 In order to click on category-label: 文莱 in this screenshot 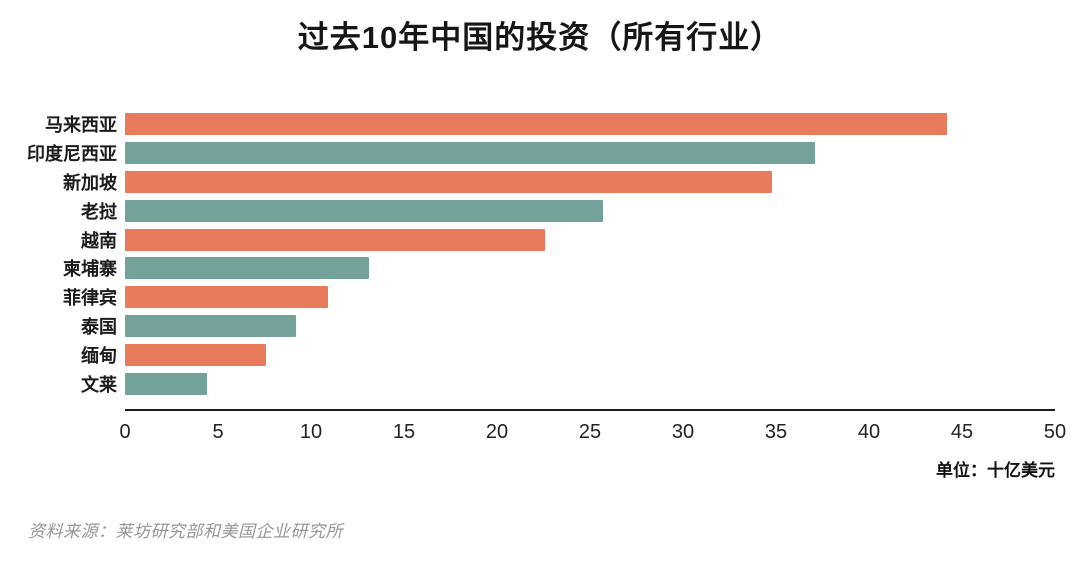, I will do `click(99, 384)`.